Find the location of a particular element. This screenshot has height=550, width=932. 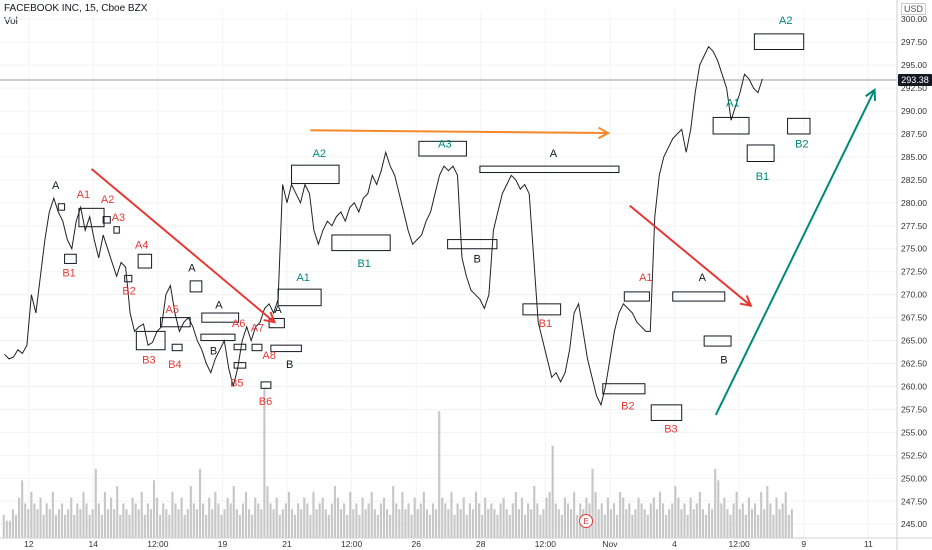

wave-label: B3 is located at coordinates (148, 361).